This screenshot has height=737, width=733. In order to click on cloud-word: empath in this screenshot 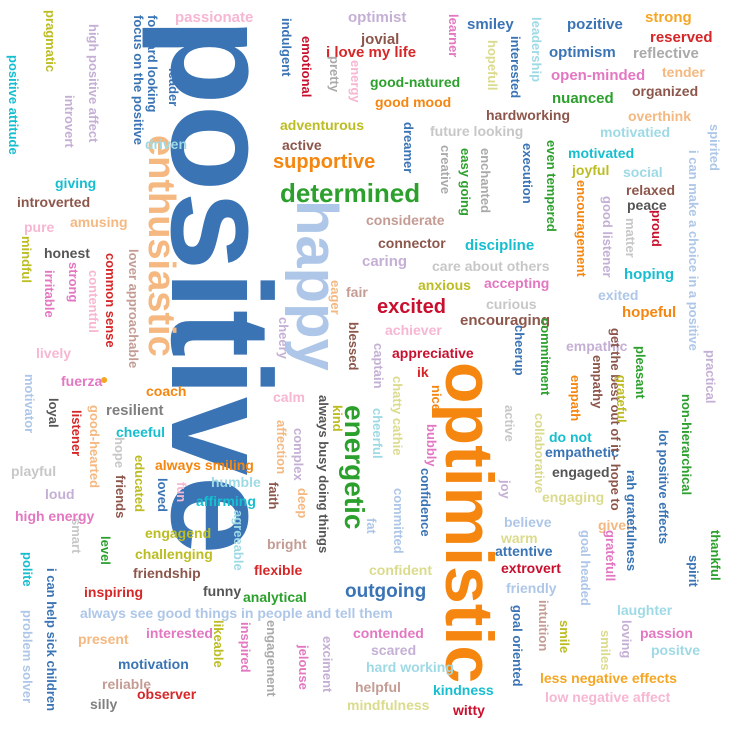, I will do `click(575, 398)`.